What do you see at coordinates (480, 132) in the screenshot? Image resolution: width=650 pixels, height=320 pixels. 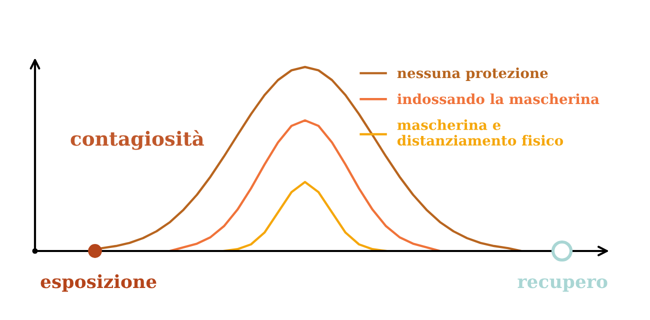 I see `legend-label: mascherina e distanziamento fisico` at bounding box center [480, 132].